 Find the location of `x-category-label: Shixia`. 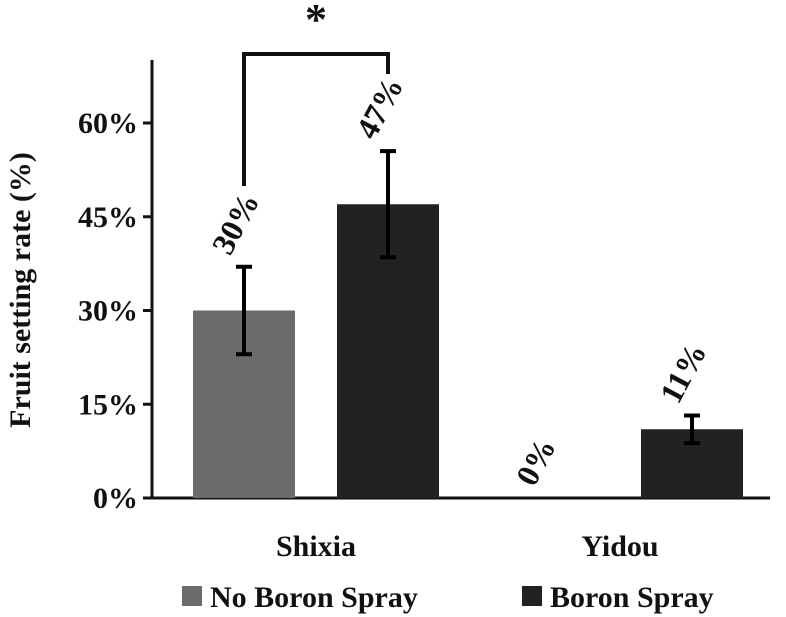

x-category-label: Shixia is located at coordinates (316, 546).